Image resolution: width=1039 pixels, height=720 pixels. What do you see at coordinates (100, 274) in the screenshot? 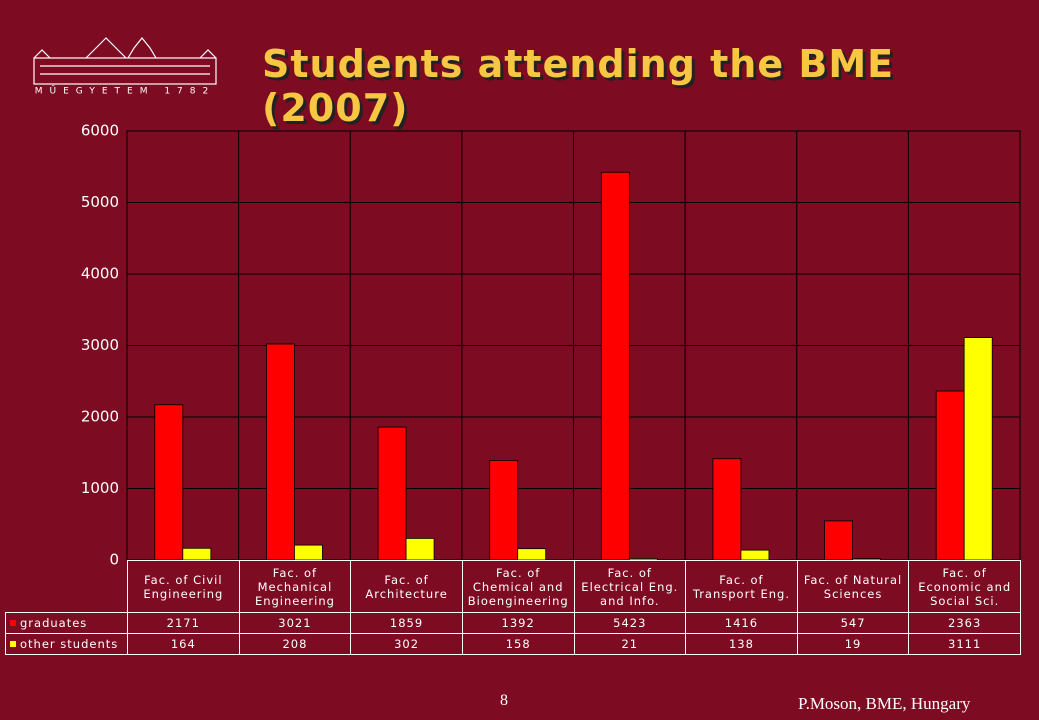
I see `y-tick-label: 4000` at bounding box center [100, 274].